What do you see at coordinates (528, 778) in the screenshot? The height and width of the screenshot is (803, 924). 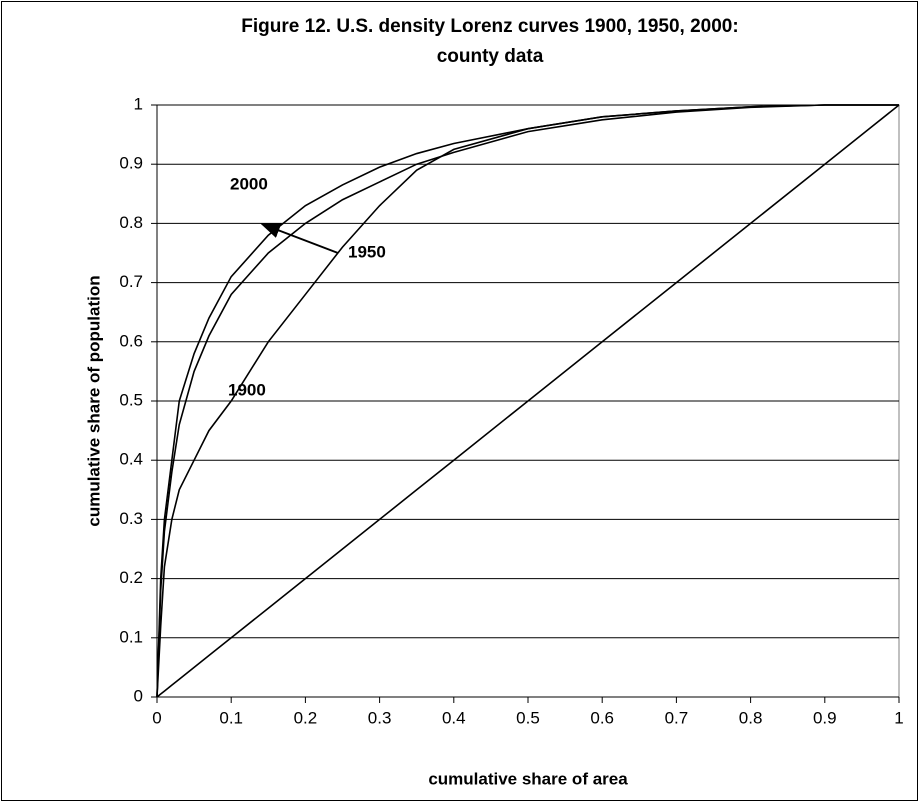 I see `x-axis-title: cumulative share of area` at bounding box center [528, 778].